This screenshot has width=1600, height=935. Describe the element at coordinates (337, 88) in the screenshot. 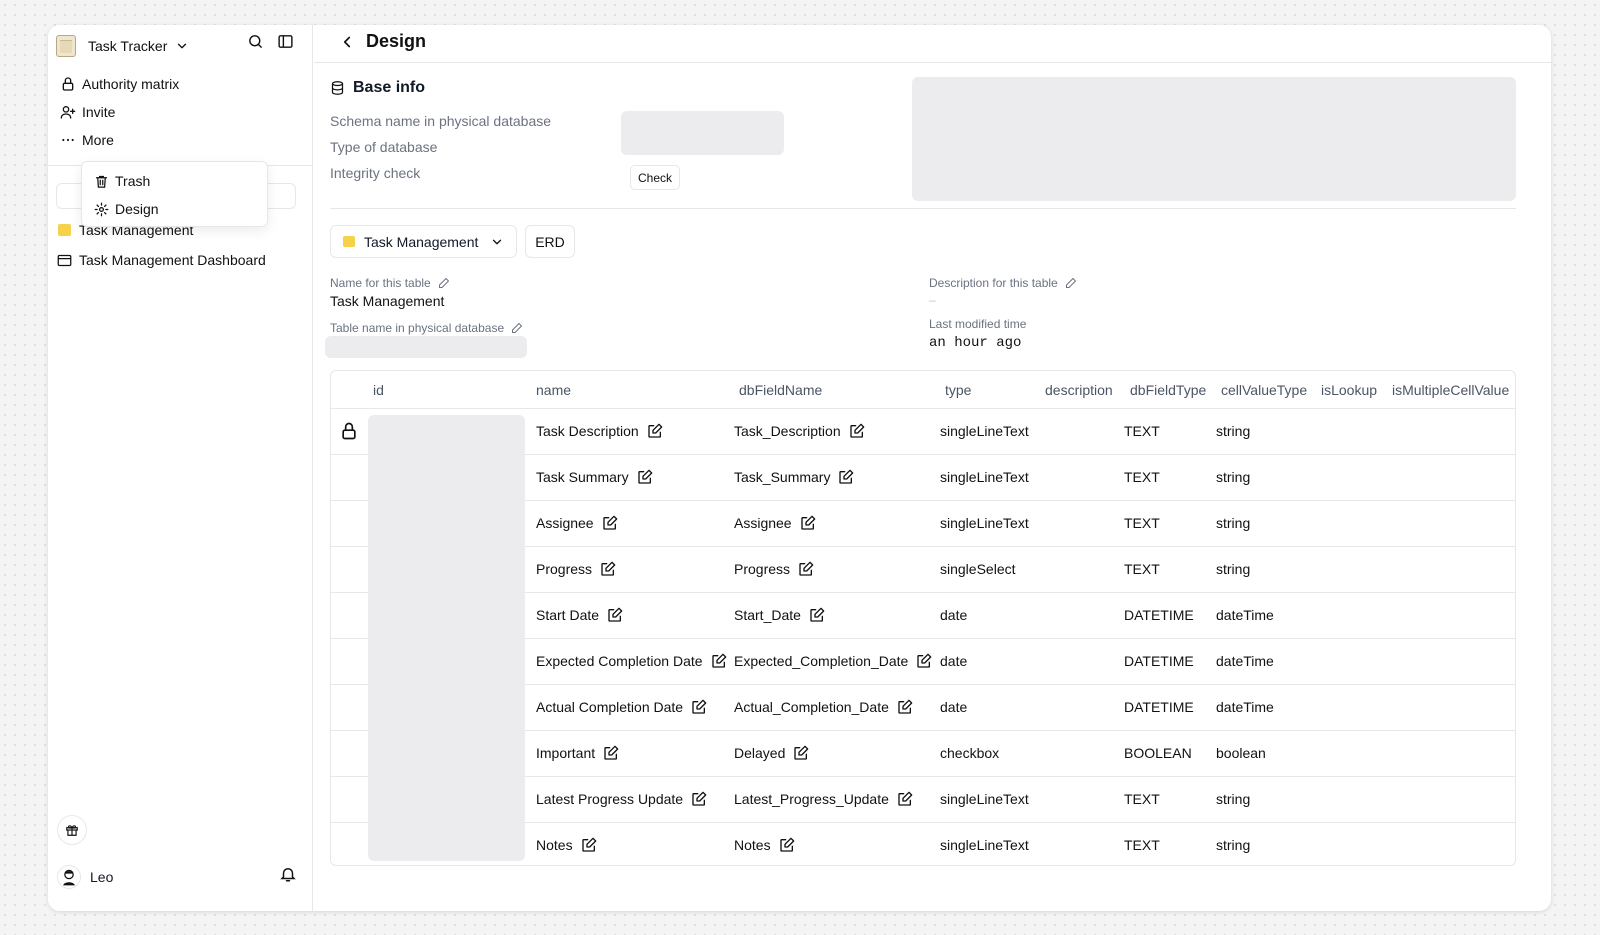

I see `database-icon` at that location.